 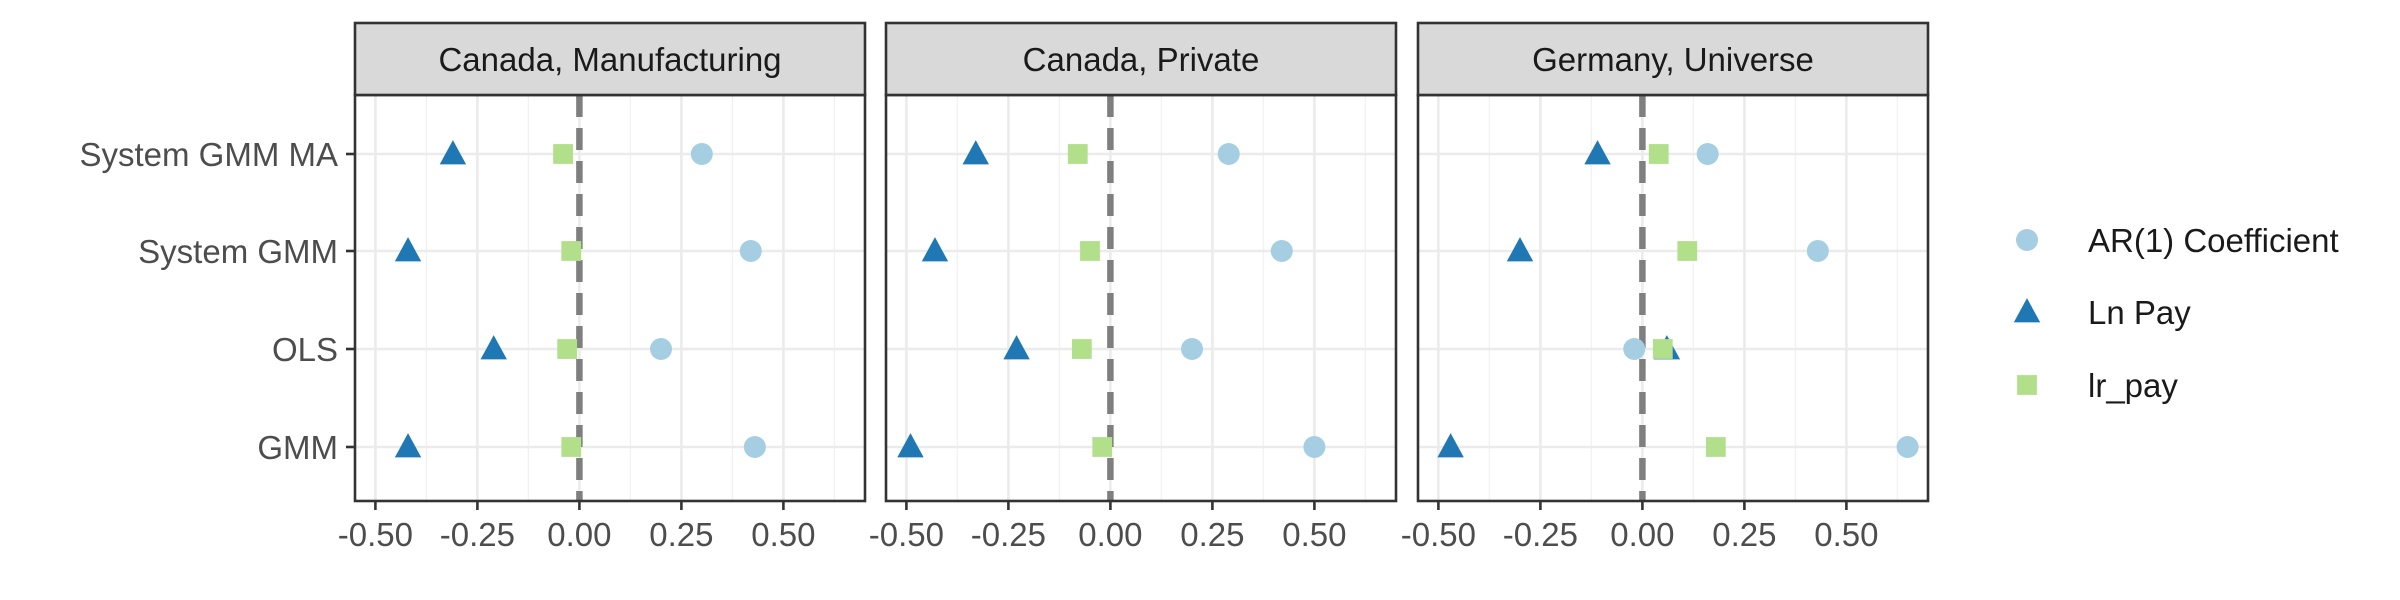 I want to click on legend-label: Ln Pay, so click(x=2139, y=312).